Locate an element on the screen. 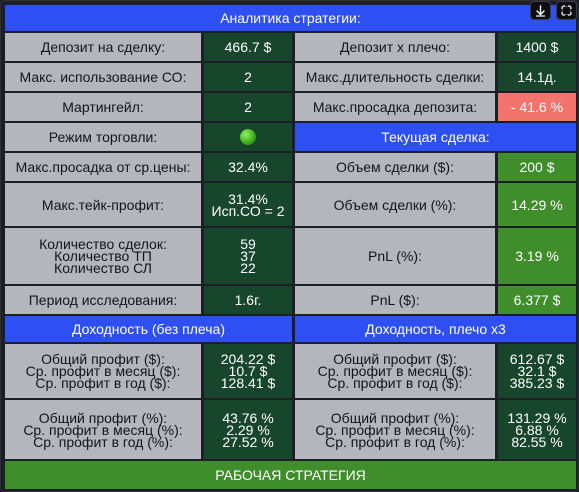 The height and width of the screenshot is (492, 579). max-so-label: Макс. использование СО: is located at coordinates (103, 77).